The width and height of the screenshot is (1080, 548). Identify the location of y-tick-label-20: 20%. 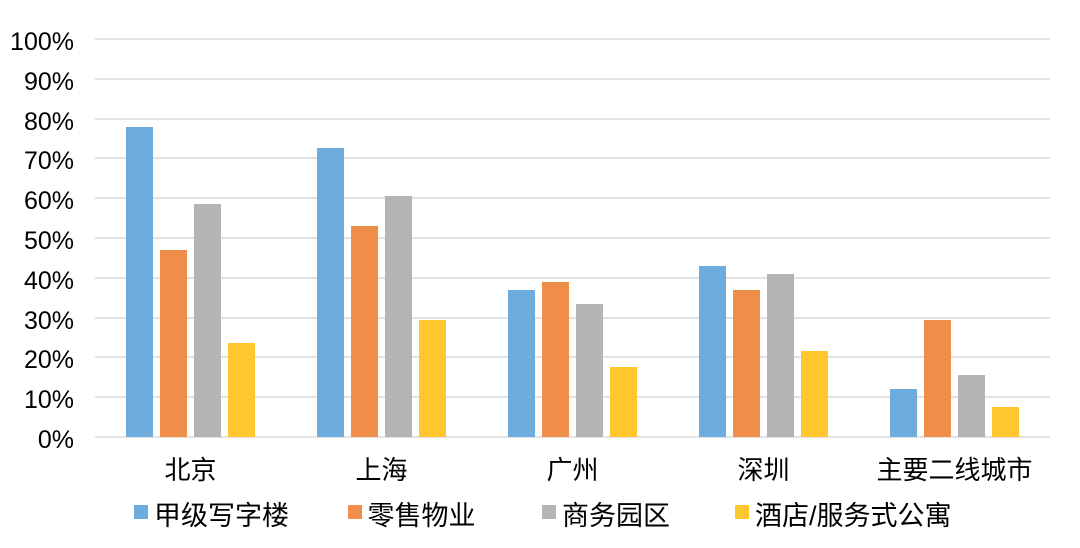
(48, 360).